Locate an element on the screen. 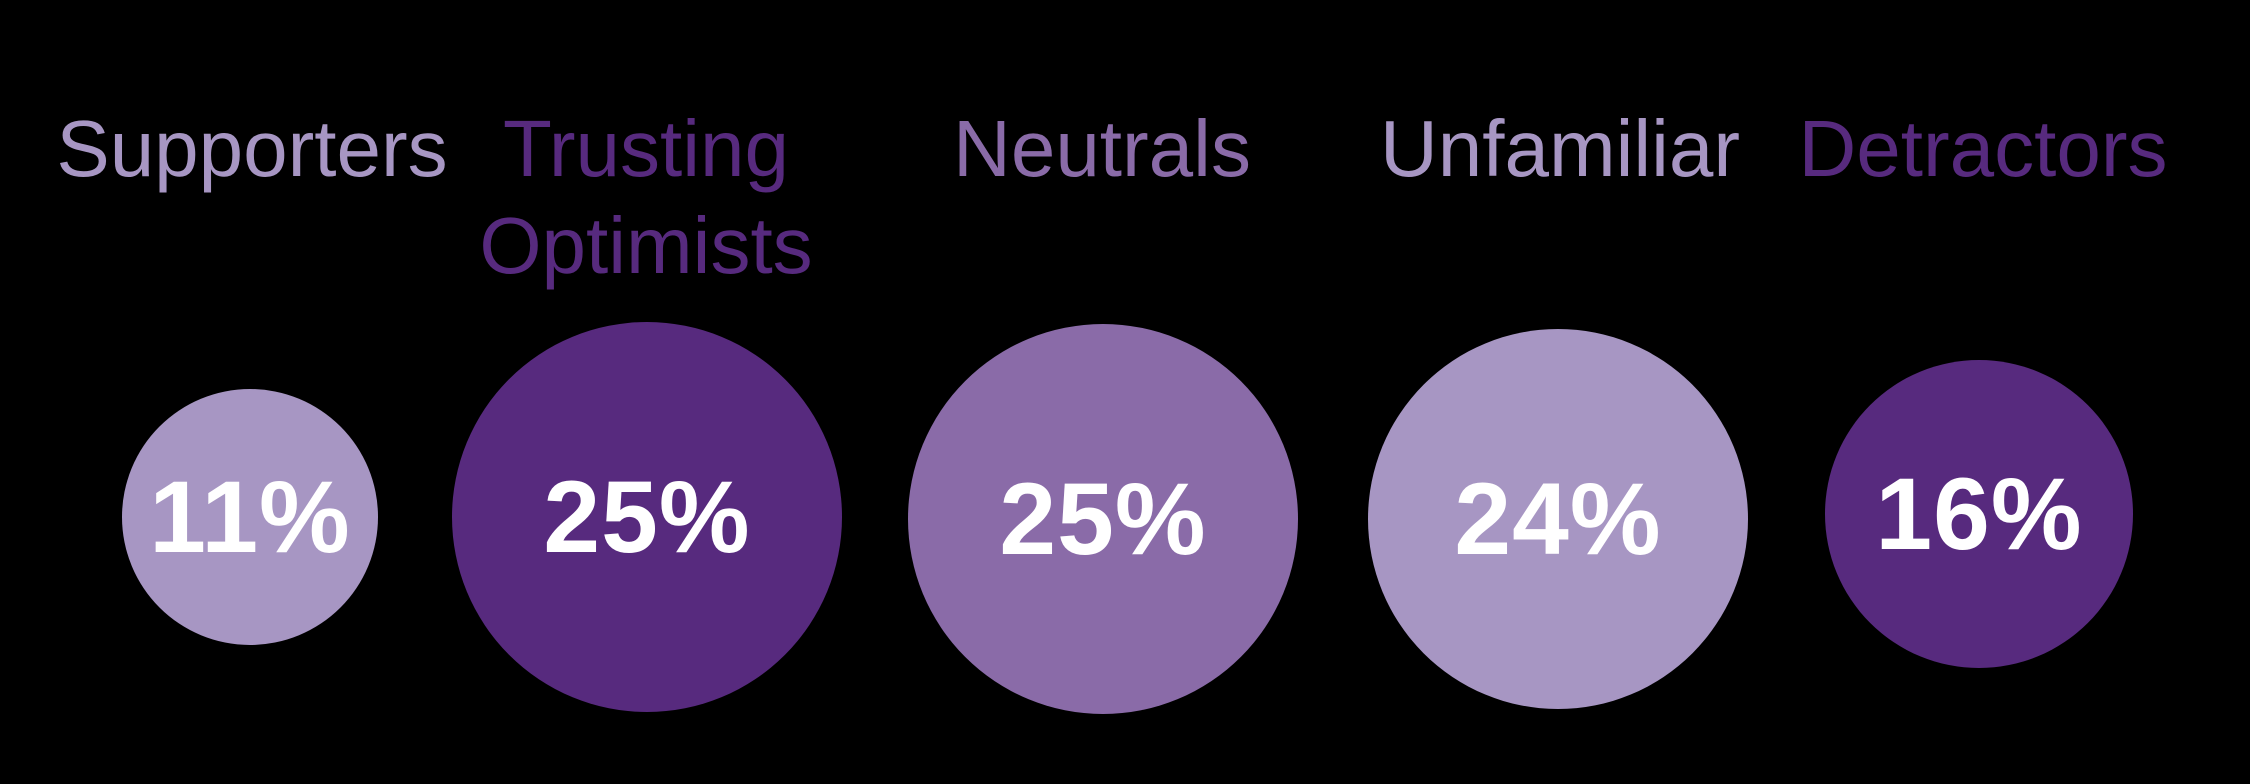  segment-label-detractors: Detractors is located at coordinates (1983, 148).